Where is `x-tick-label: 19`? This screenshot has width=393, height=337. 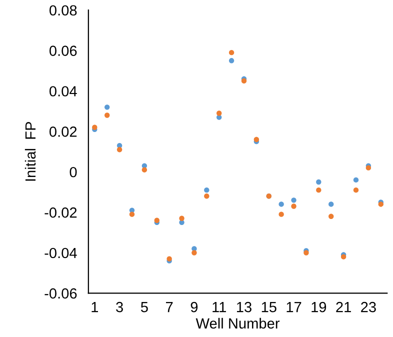 x-tick-label: 19 is located at coordinates (319, 307).